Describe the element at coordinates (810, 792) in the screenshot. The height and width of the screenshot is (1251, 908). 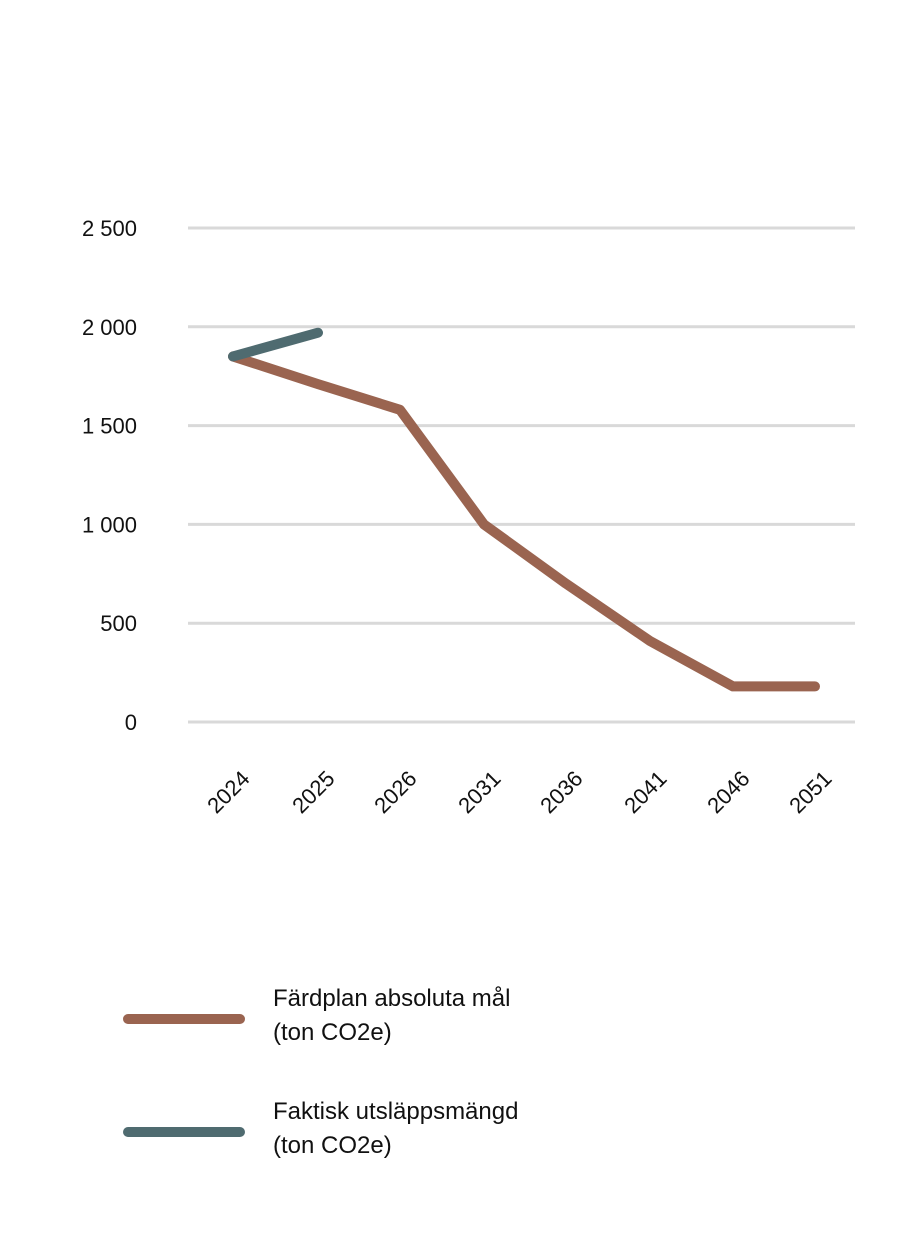
I see `x-tick-label-2051: 2051` at that location.